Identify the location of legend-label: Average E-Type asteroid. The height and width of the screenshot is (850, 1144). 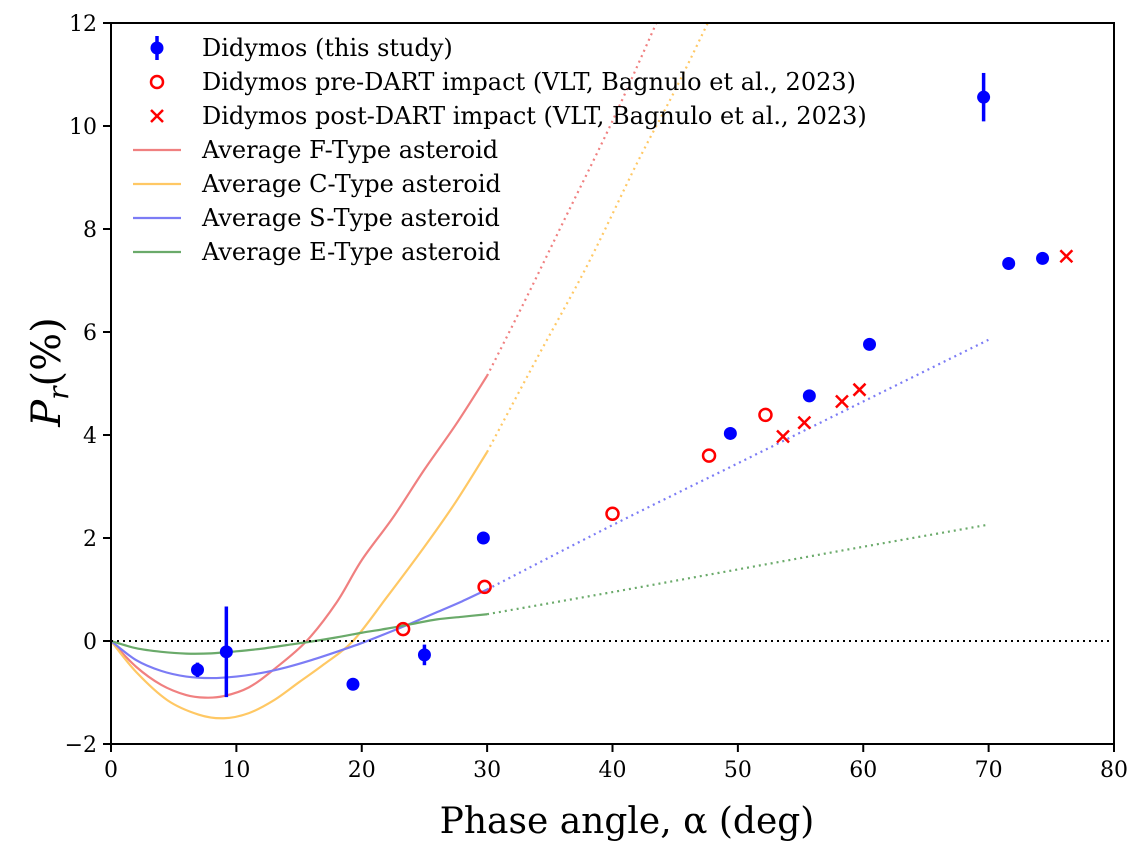
(351, 252).